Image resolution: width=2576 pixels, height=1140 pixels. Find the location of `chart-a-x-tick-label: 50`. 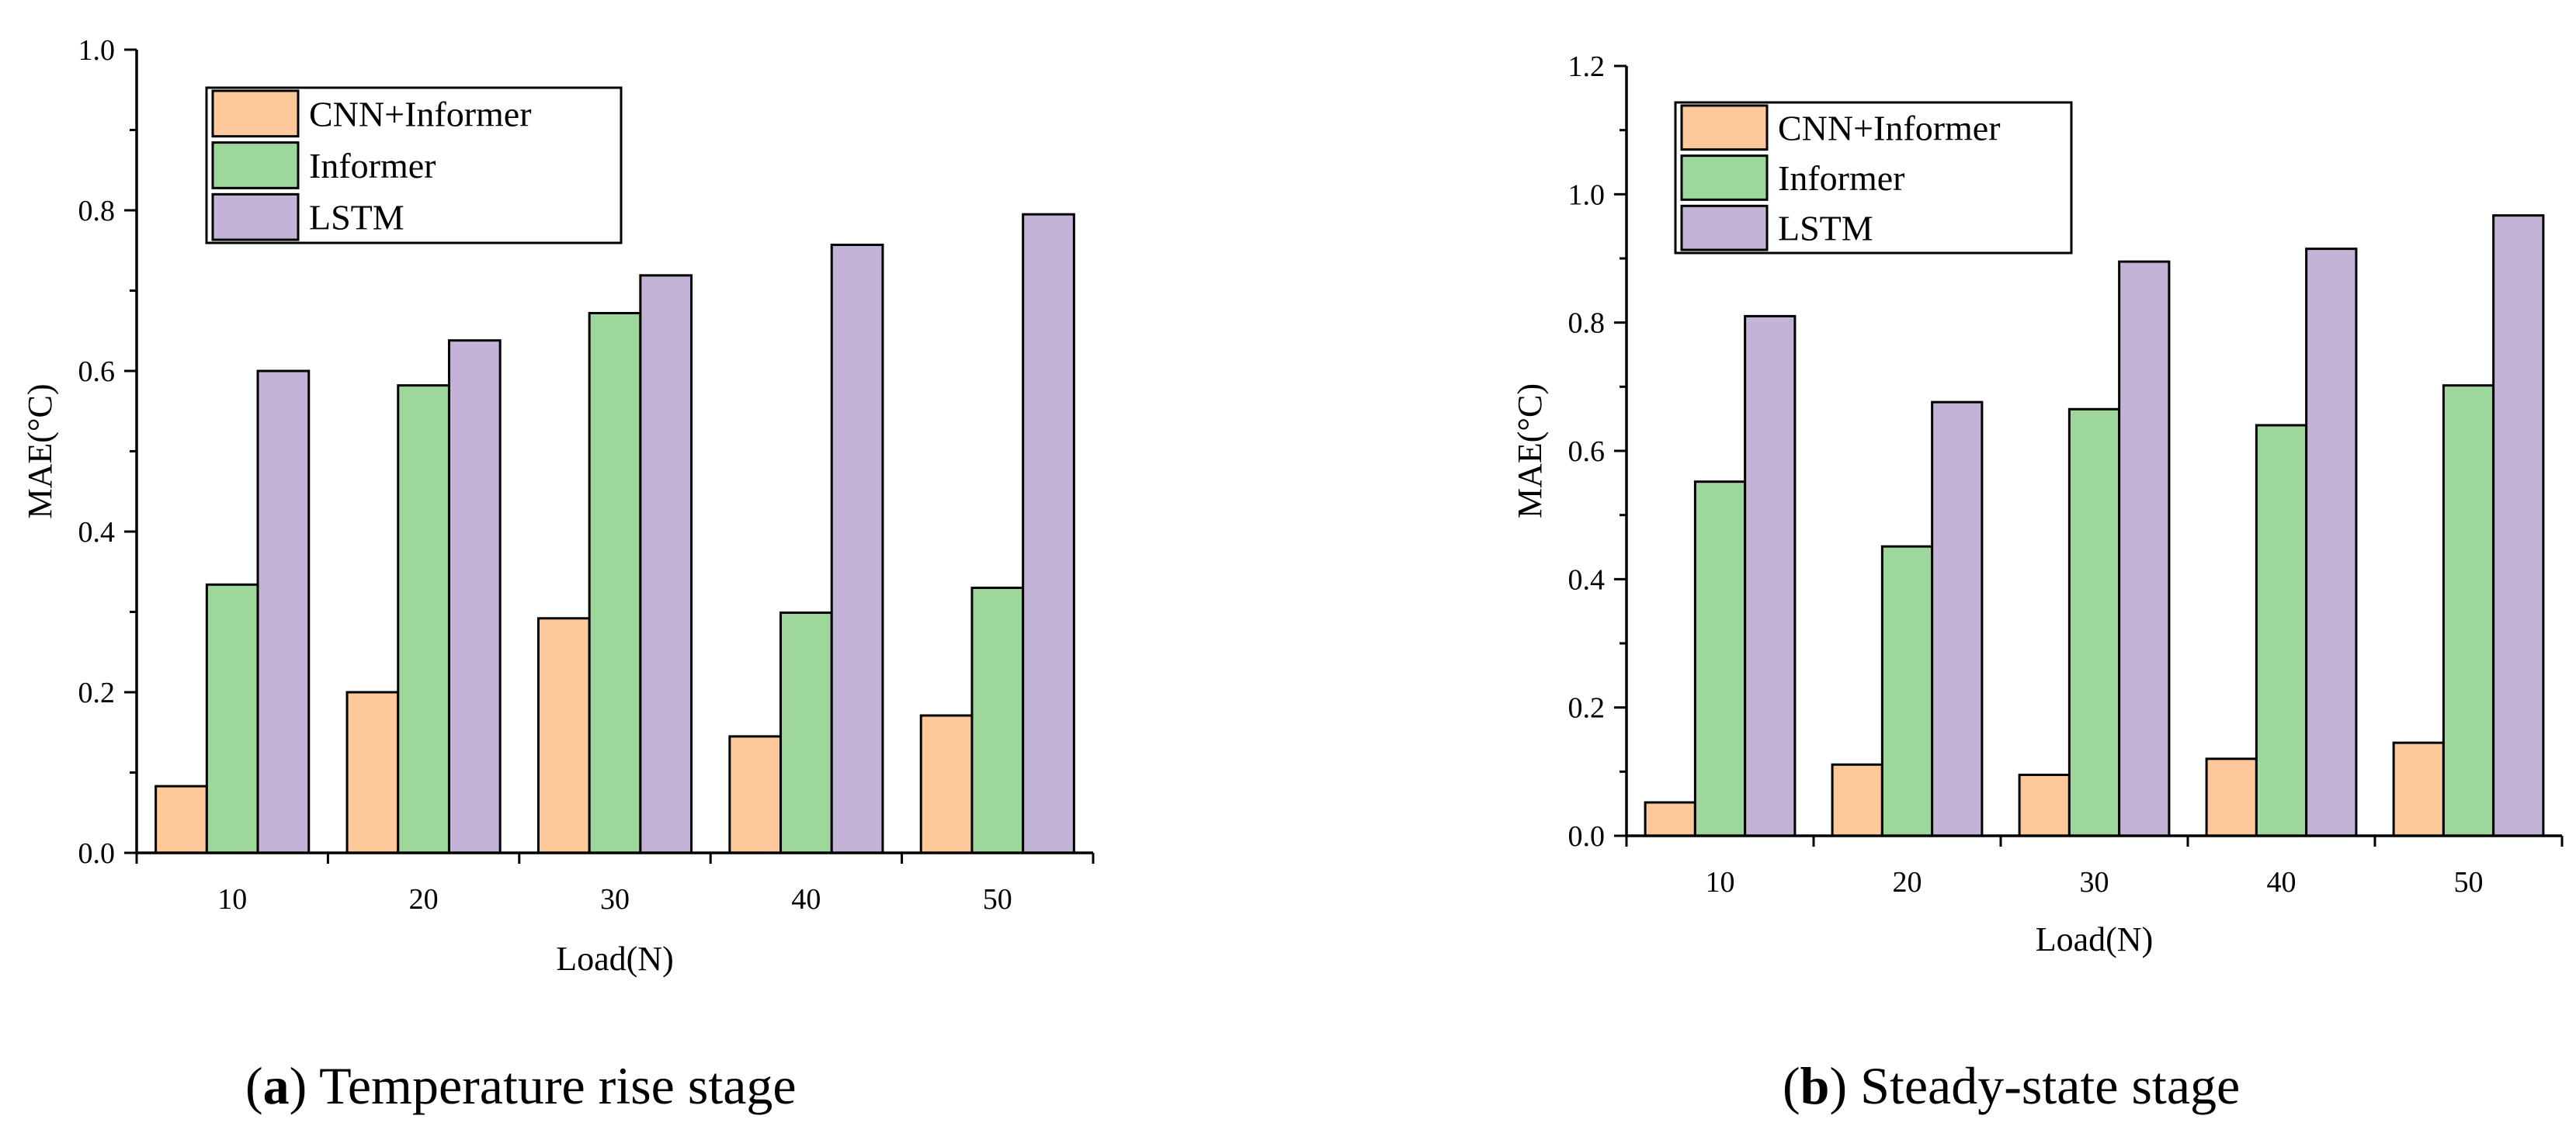

chart-a-x-tick-label: 50 is located at coordinates (997, 899).